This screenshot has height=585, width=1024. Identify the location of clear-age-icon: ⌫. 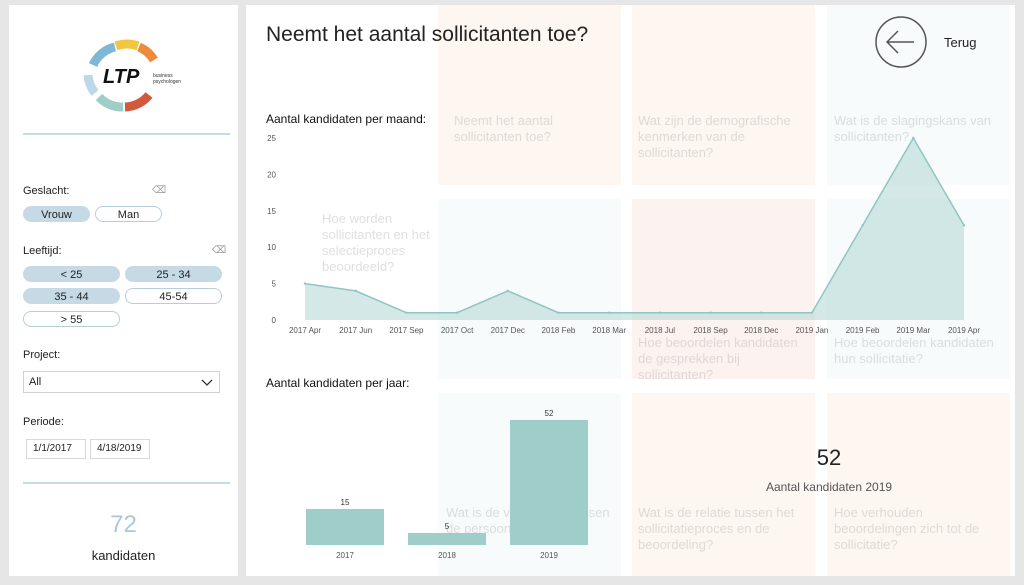
(219, 250).